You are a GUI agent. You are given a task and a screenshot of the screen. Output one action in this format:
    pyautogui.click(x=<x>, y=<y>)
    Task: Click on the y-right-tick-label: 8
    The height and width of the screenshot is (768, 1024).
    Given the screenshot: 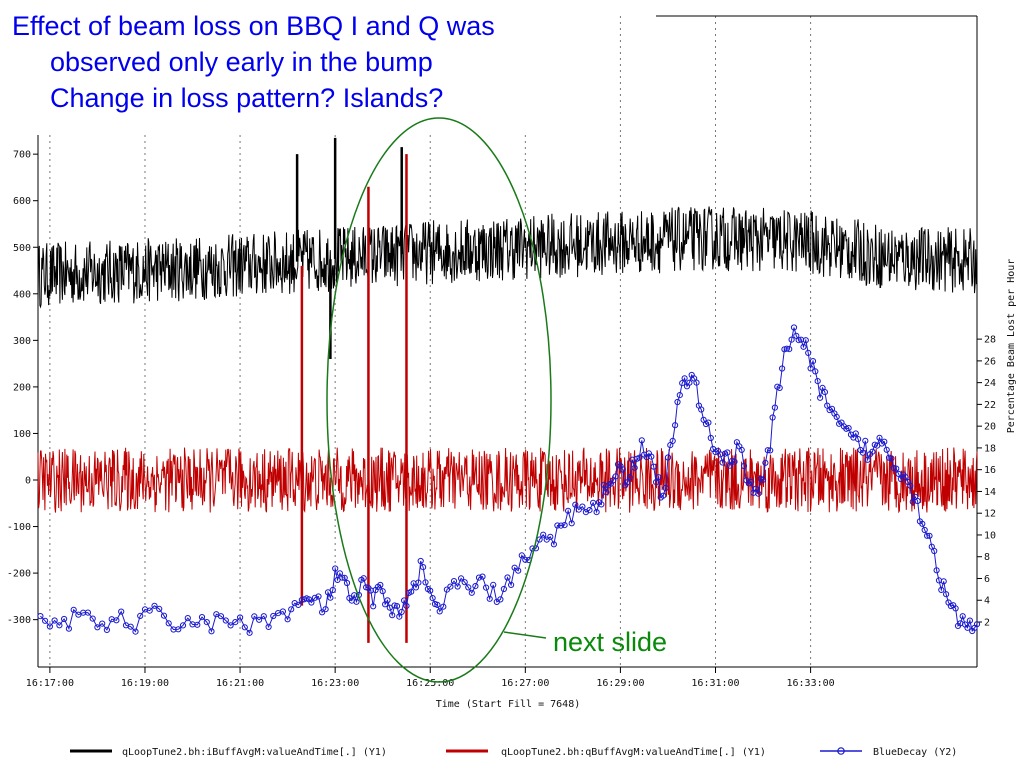 What is the action you would take?
    pyautogui.click(x=987, y=557)
    